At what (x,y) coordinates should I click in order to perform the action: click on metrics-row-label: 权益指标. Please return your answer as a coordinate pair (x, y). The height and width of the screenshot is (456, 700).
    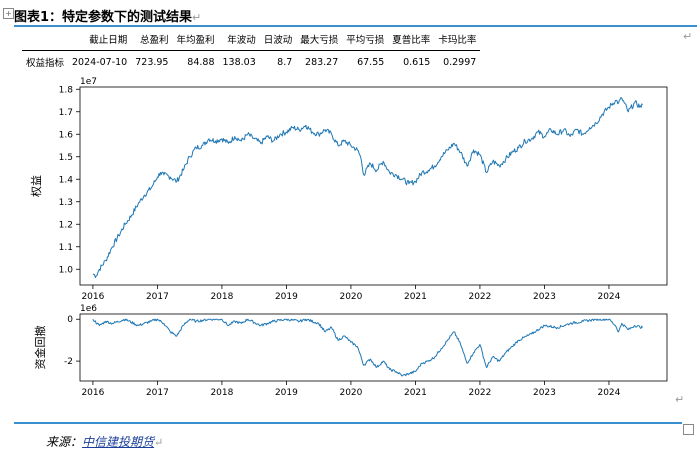
    Looking at the image, I should click on (45, 63).